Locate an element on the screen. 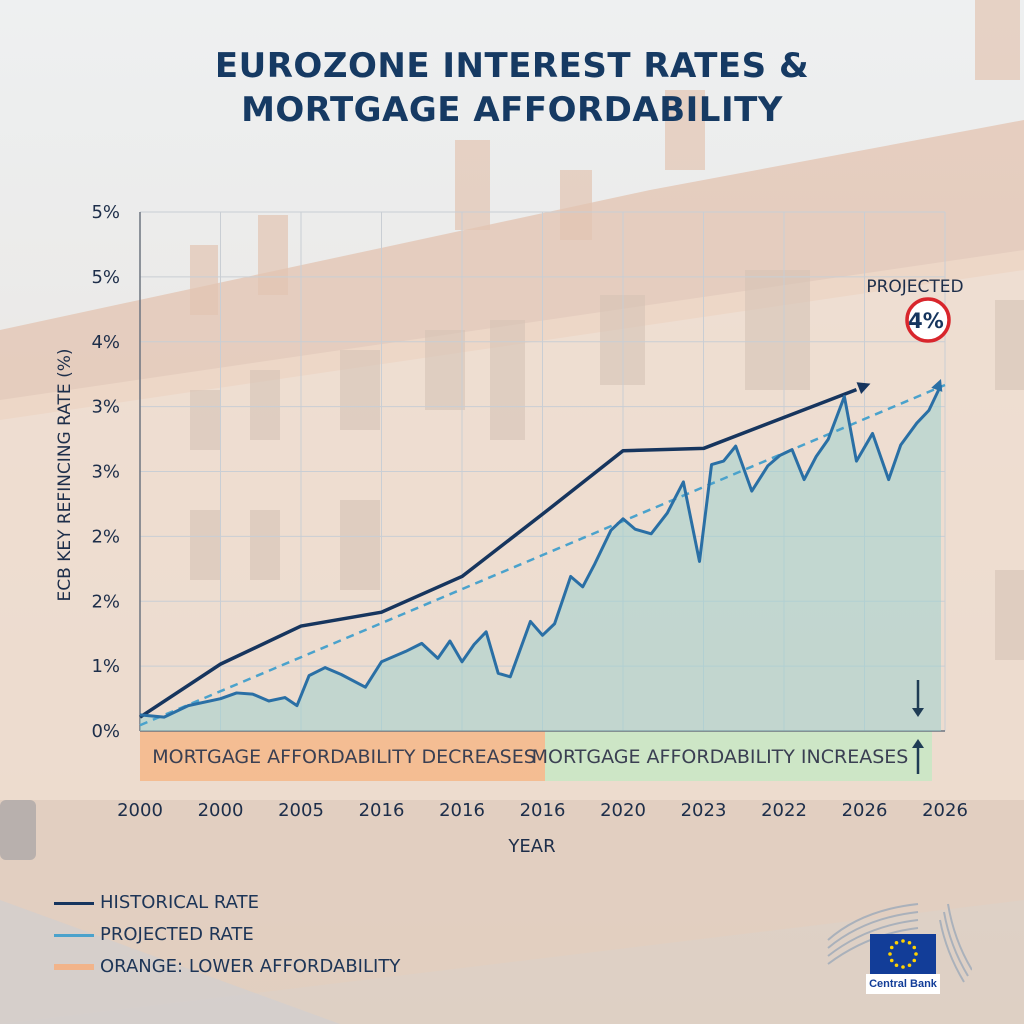 This screenshot has height=1024, width=1024. y-axis-label: ECB KEY REFINCING RATE (%) is located at coordinates (65, 475).